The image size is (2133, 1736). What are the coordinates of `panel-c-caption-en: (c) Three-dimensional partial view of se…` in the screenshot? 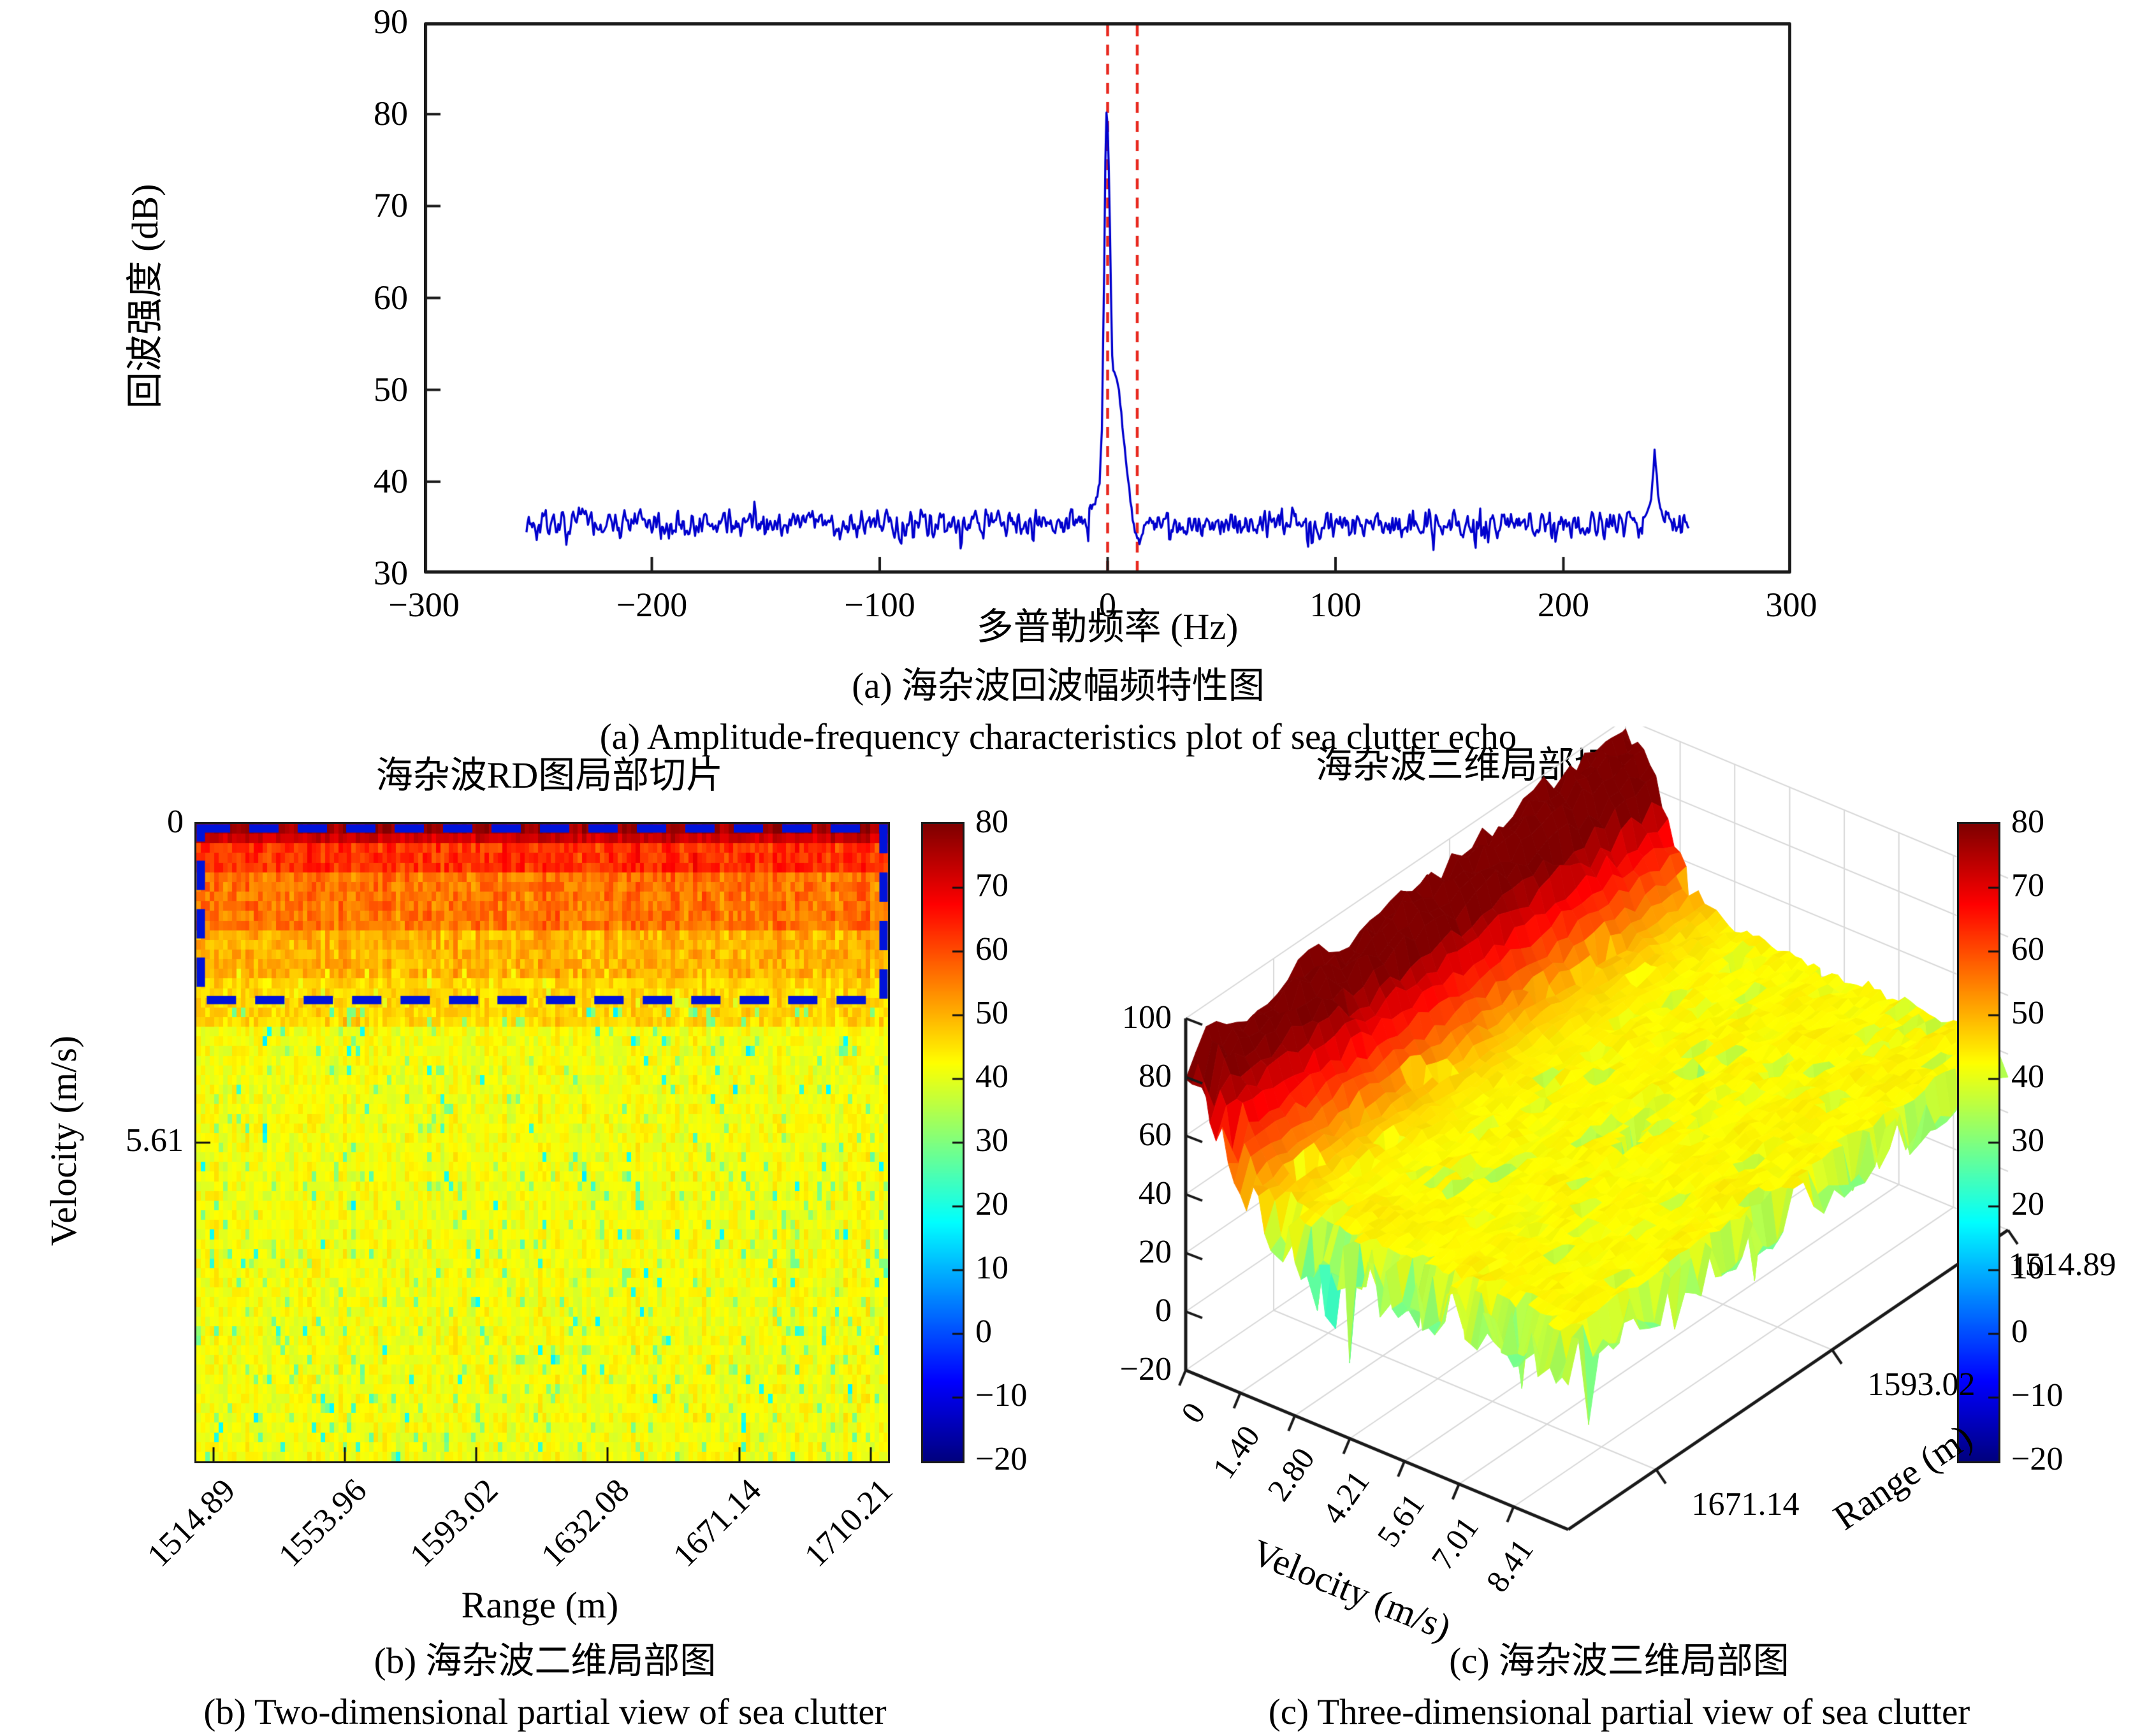 It's located at (1619, 1712).